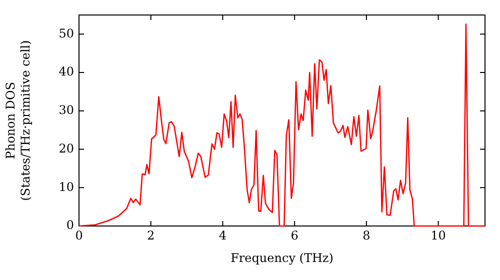 This screenshot has width=500, height=280. What do you see at coordinates (66, 187) in the screenshot?
I see `y-tick-label: 10` at bounding box center [66, 187].